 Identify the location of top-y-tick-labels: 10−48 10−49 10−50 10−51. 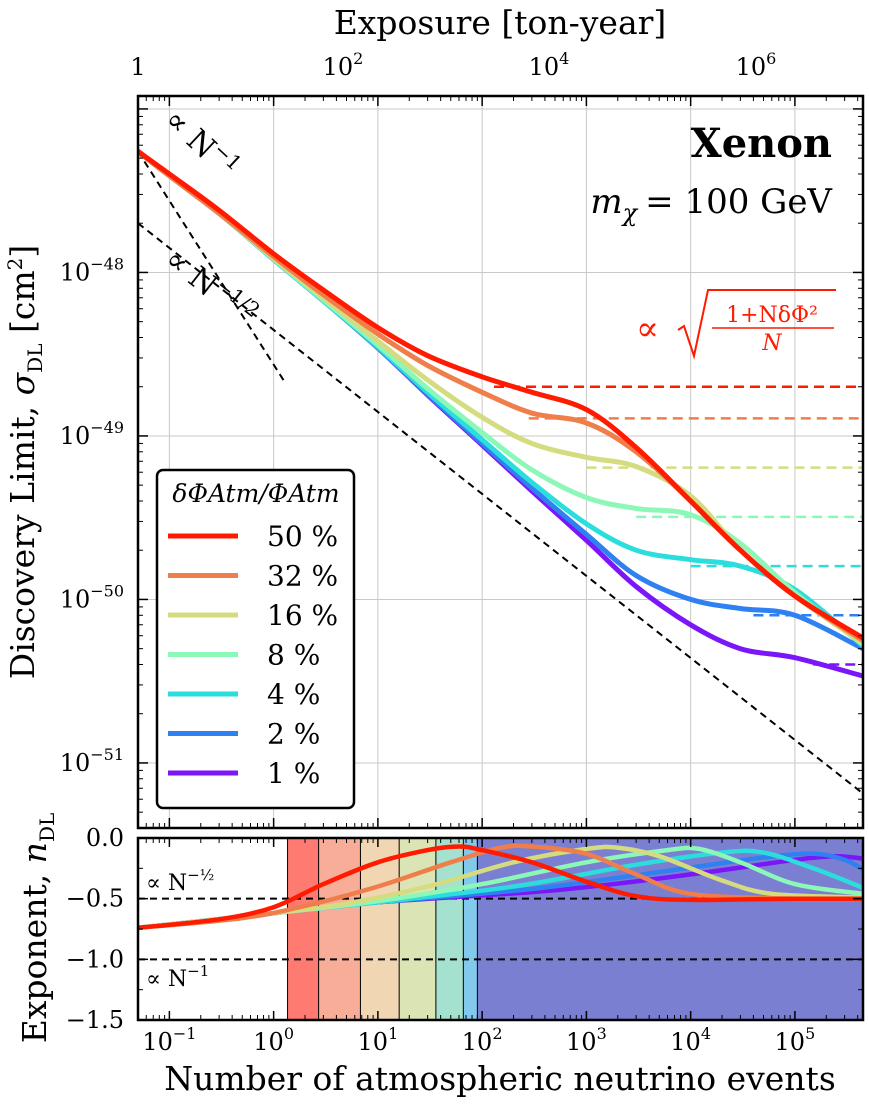
(92, 515).